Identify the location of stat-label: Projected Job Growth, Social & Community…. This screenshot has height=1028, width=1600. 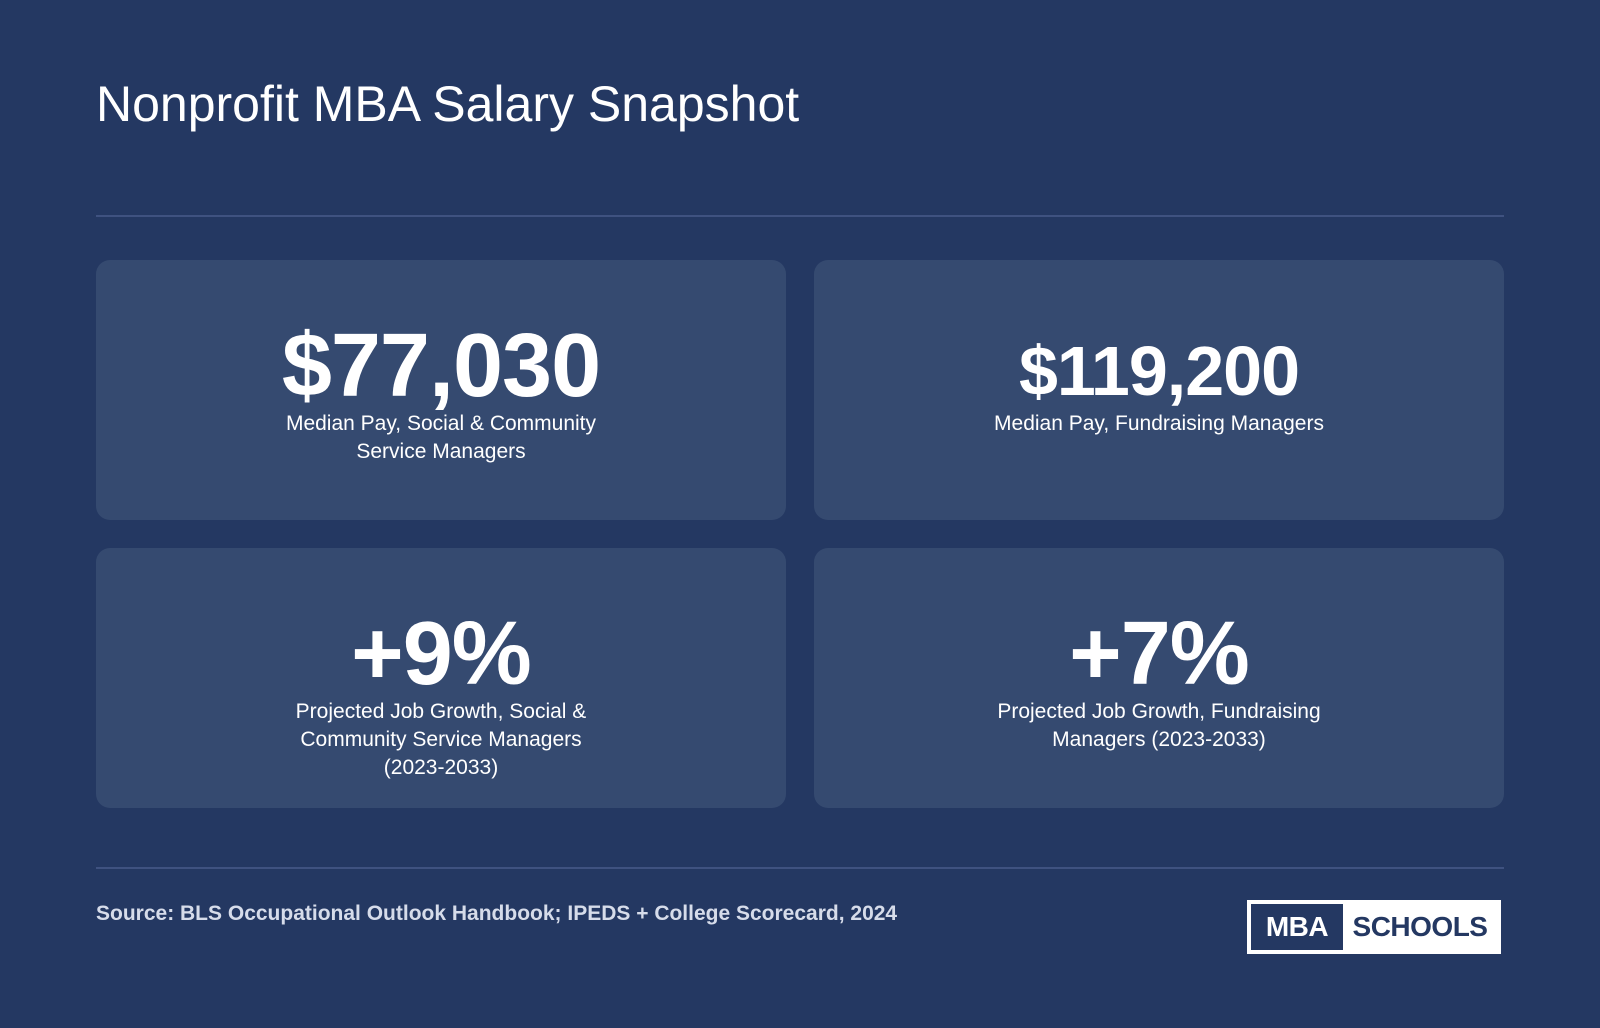
(441, 739).